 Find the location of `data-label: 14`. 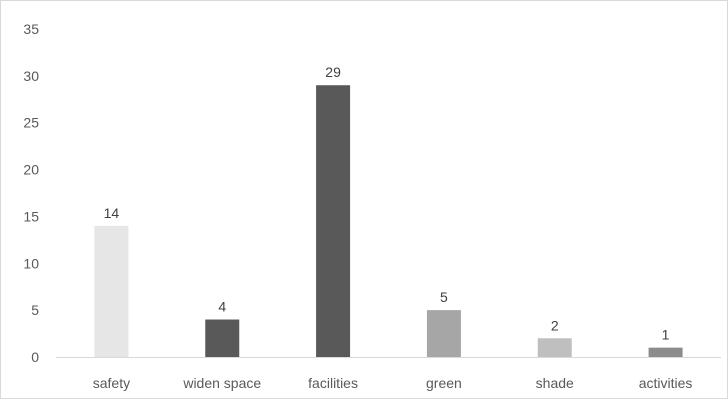

data-label: 14 is located at coordinates (112, 213).